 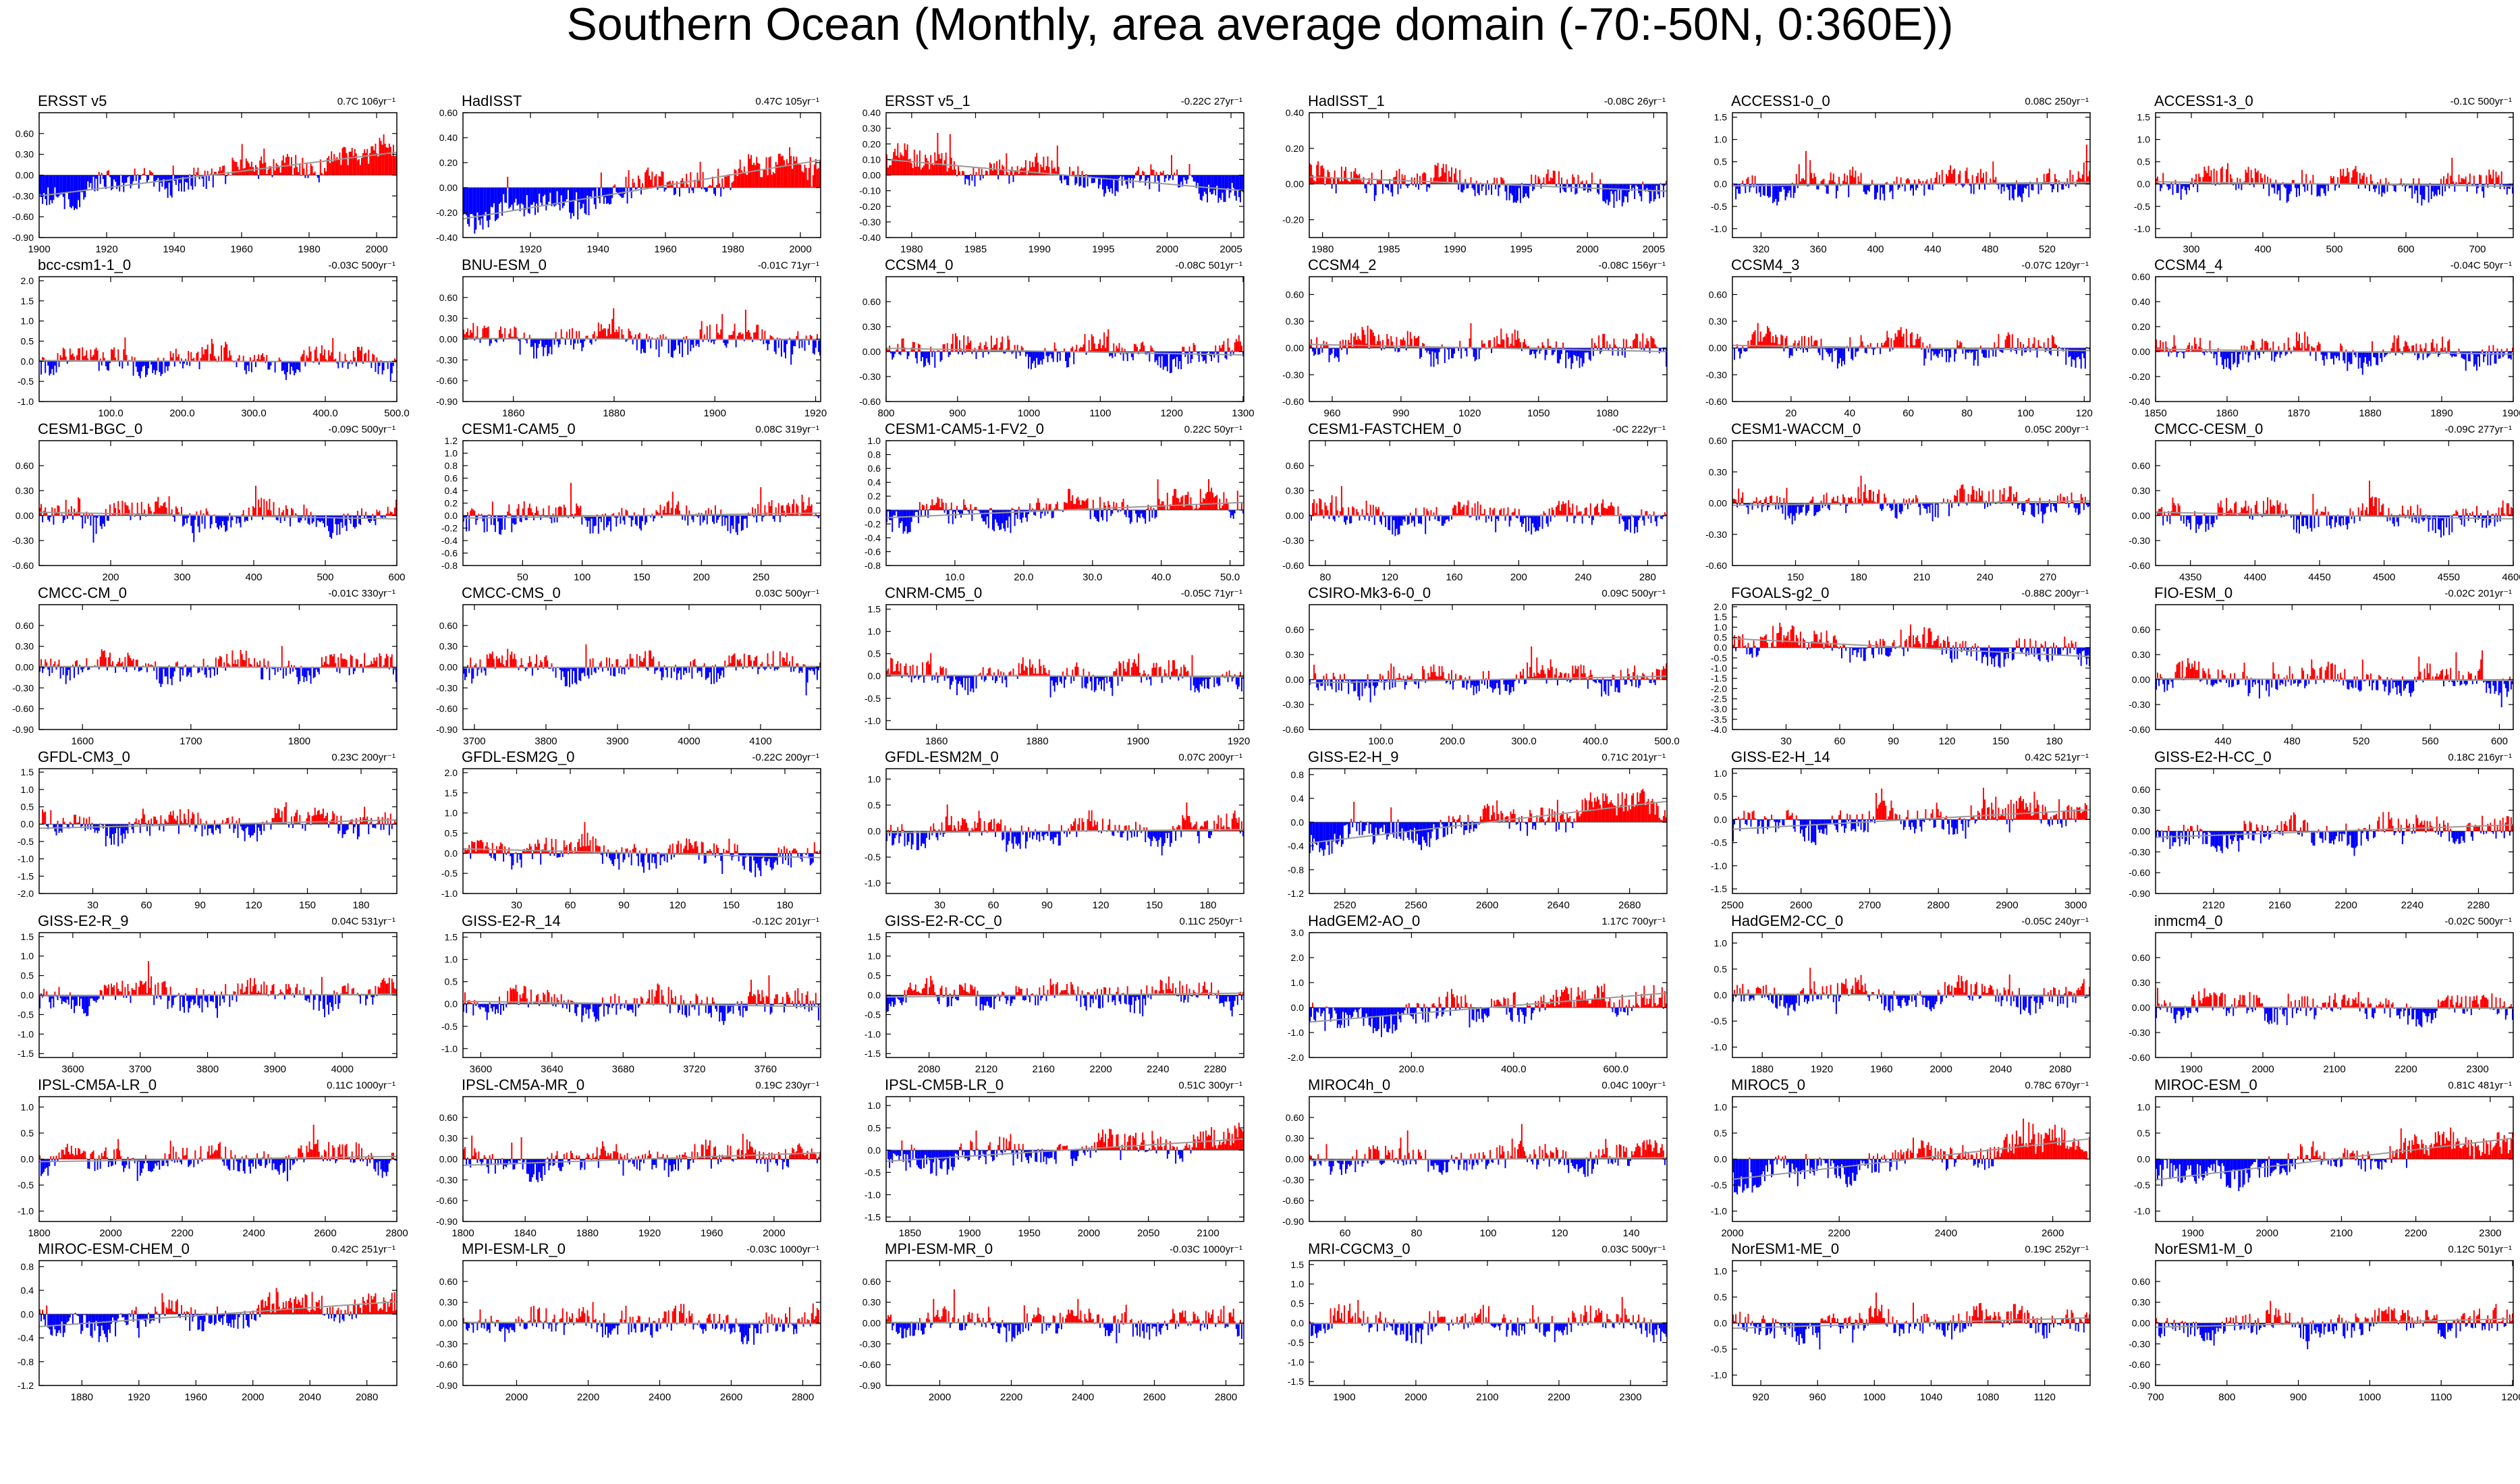 I want to click on y-tick-label: 0.8, so click(x=874, y=454).